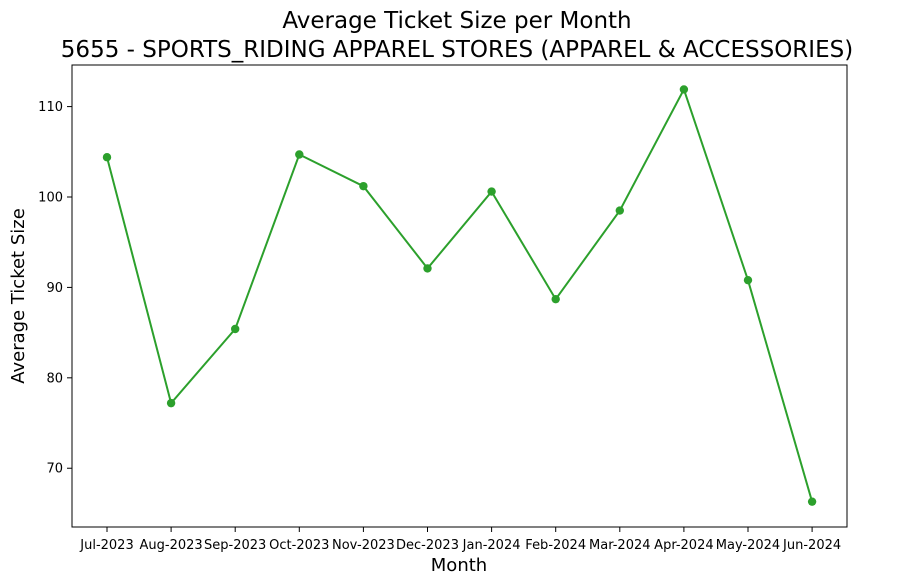 This screenshot has width=899, height=585. What do you see at coordinates (50, 198) in the screenshot?
I see `y-tick-label: 100` at bounding box center [50, 198].